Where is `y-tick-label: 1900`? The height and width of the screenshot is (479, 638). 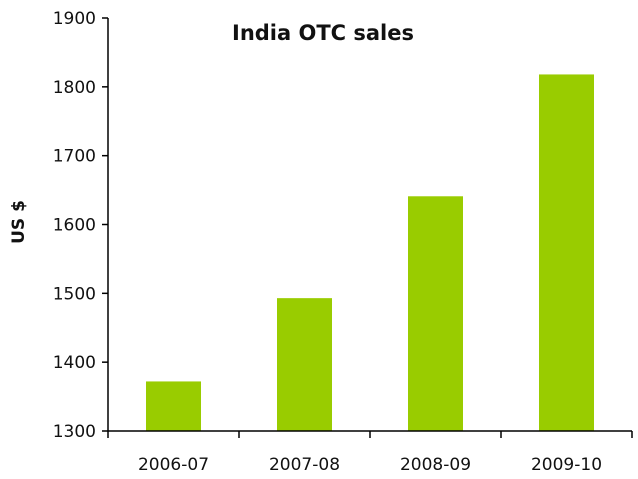 y-tick-label: 1900 is located at coordinates (74, 19).